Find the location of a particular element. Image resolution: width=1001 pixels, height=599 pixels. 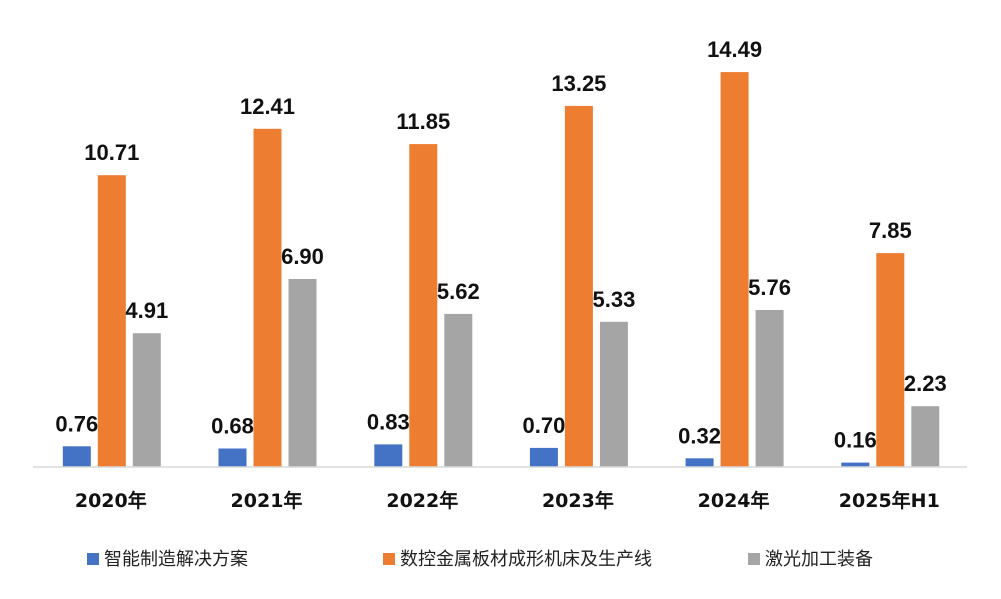

data-label-2-6: 7.85 is located at coordinates (890, 230).